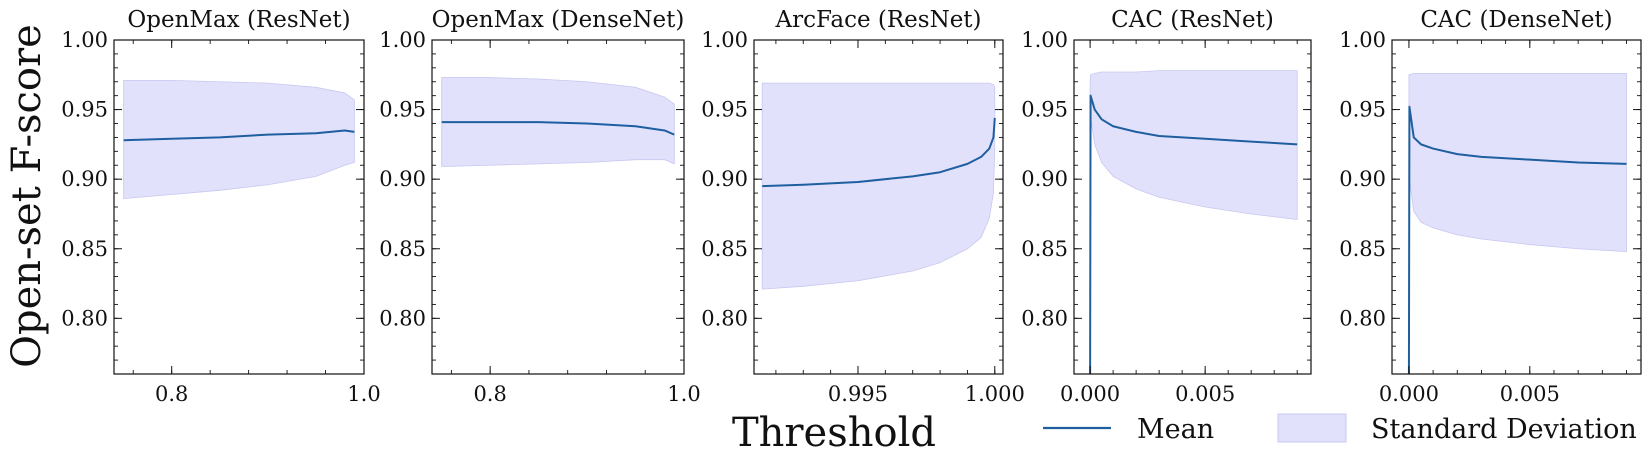 The width and height of the screenshot is (1651, 465). Describe the element at coordinates (1312, 428) in the screenshot. I see `legend-std-swatch` at that location.